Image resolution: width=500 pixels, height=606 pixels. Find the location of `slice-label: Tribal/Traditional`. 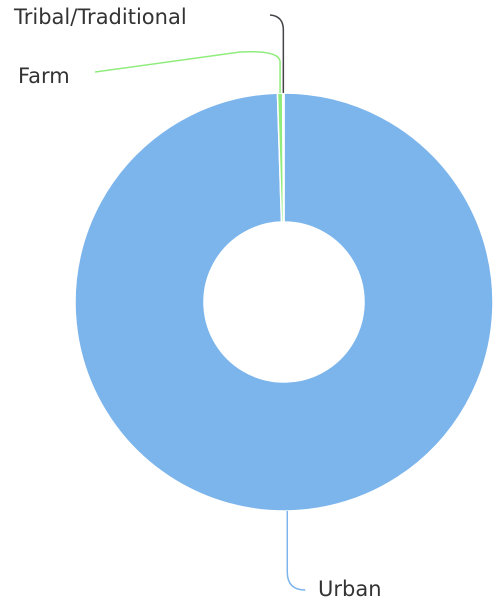

slice-label: Tribal/Traditional is located at coordinates (100, 17).